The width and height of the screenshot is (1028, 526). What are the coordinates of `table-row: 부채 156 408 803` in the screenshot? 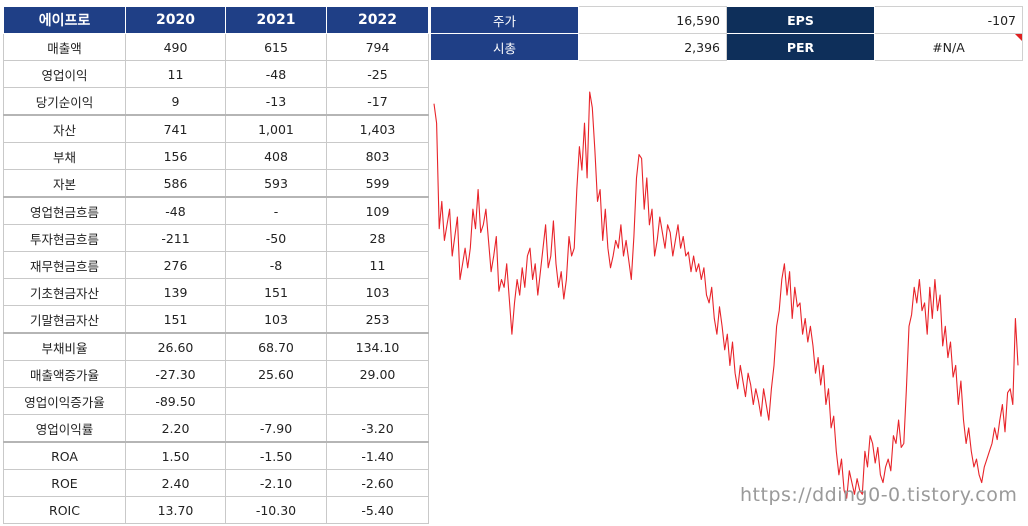 It's located at (216, 156).